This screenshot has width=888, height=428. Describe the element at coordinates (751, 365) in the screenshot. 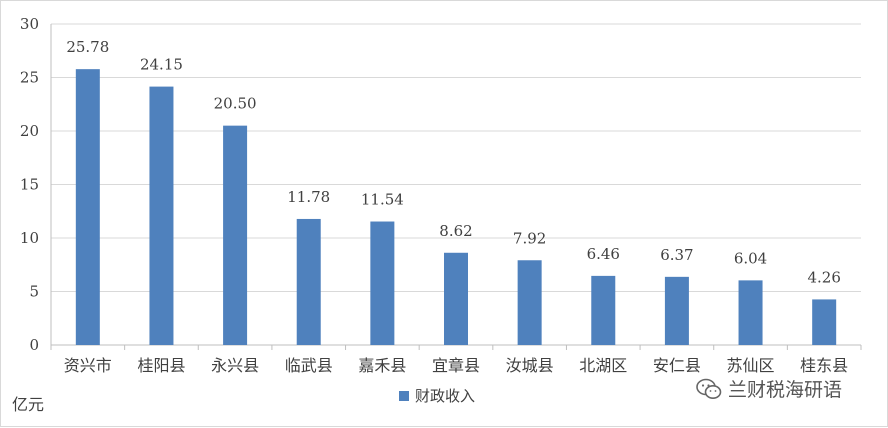

I see `x-category-label: 苏仙区` at that location.